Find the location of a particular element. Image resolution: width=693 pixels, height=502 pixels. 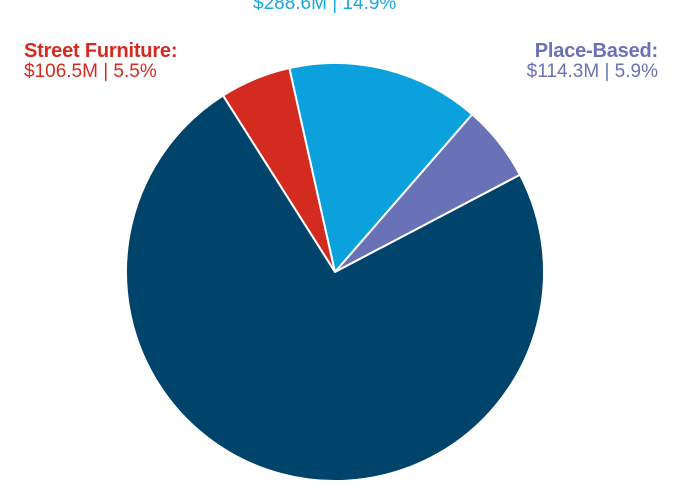

slice-label-street-furniture: Street Furniture: $106.5M | 5.5% is located at coordinates (100, 61).